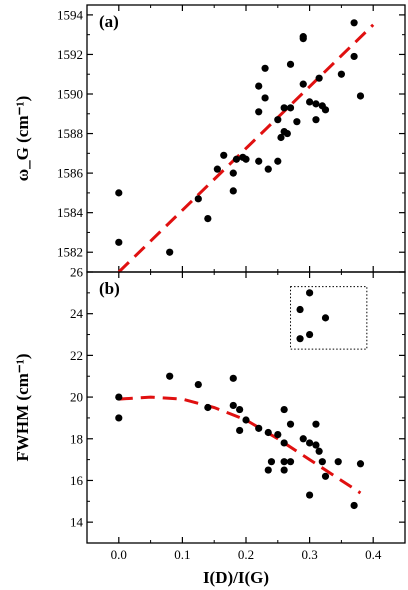 This screenshot has width=408, height=590. Describe the element at coordinates (22, 407) in the screenshot. I see `y-axis-title: FWHM (cm⁻¹)` at that location.